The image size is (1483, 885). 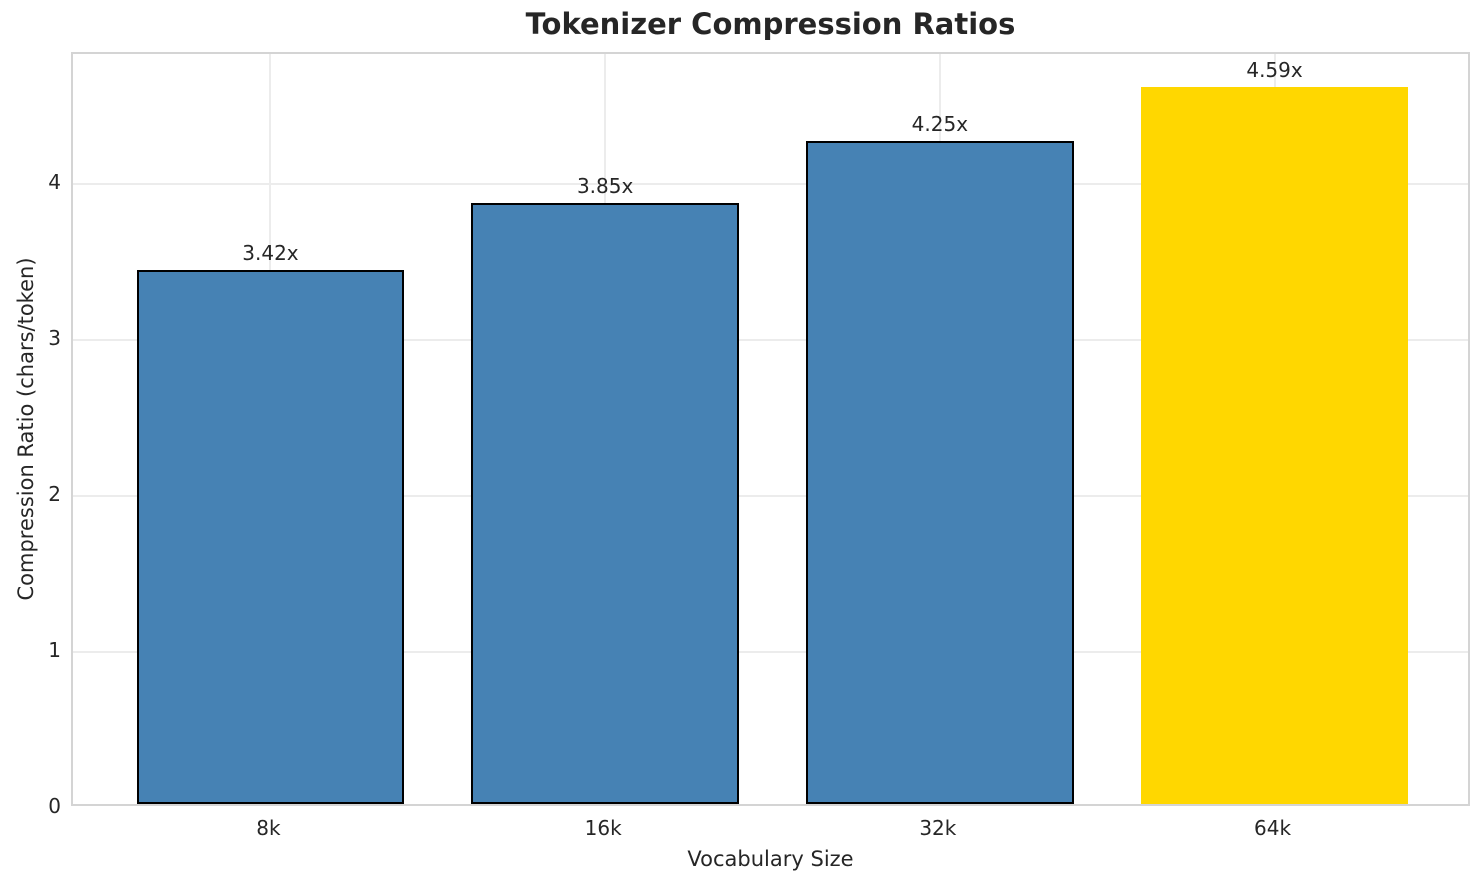 What do you see at coordinates (54, 181) in the screenshot?
I see `y-tick-label: 4` at bounding box center [54, 181].